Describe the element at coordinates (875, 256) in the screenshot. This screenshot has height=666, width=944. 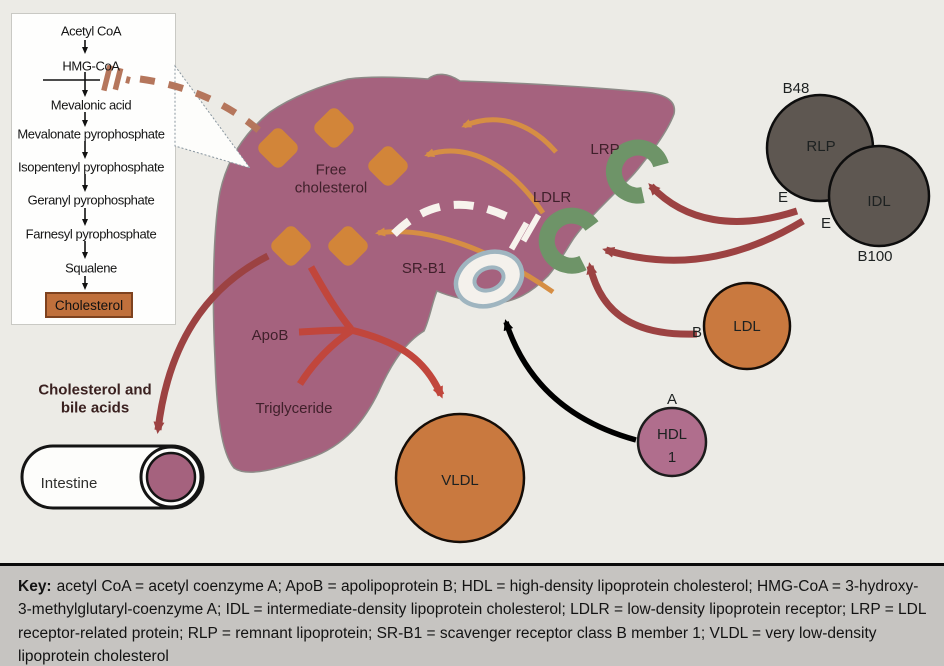
I see `b100-apolipoprotein-label: B100` at that location.